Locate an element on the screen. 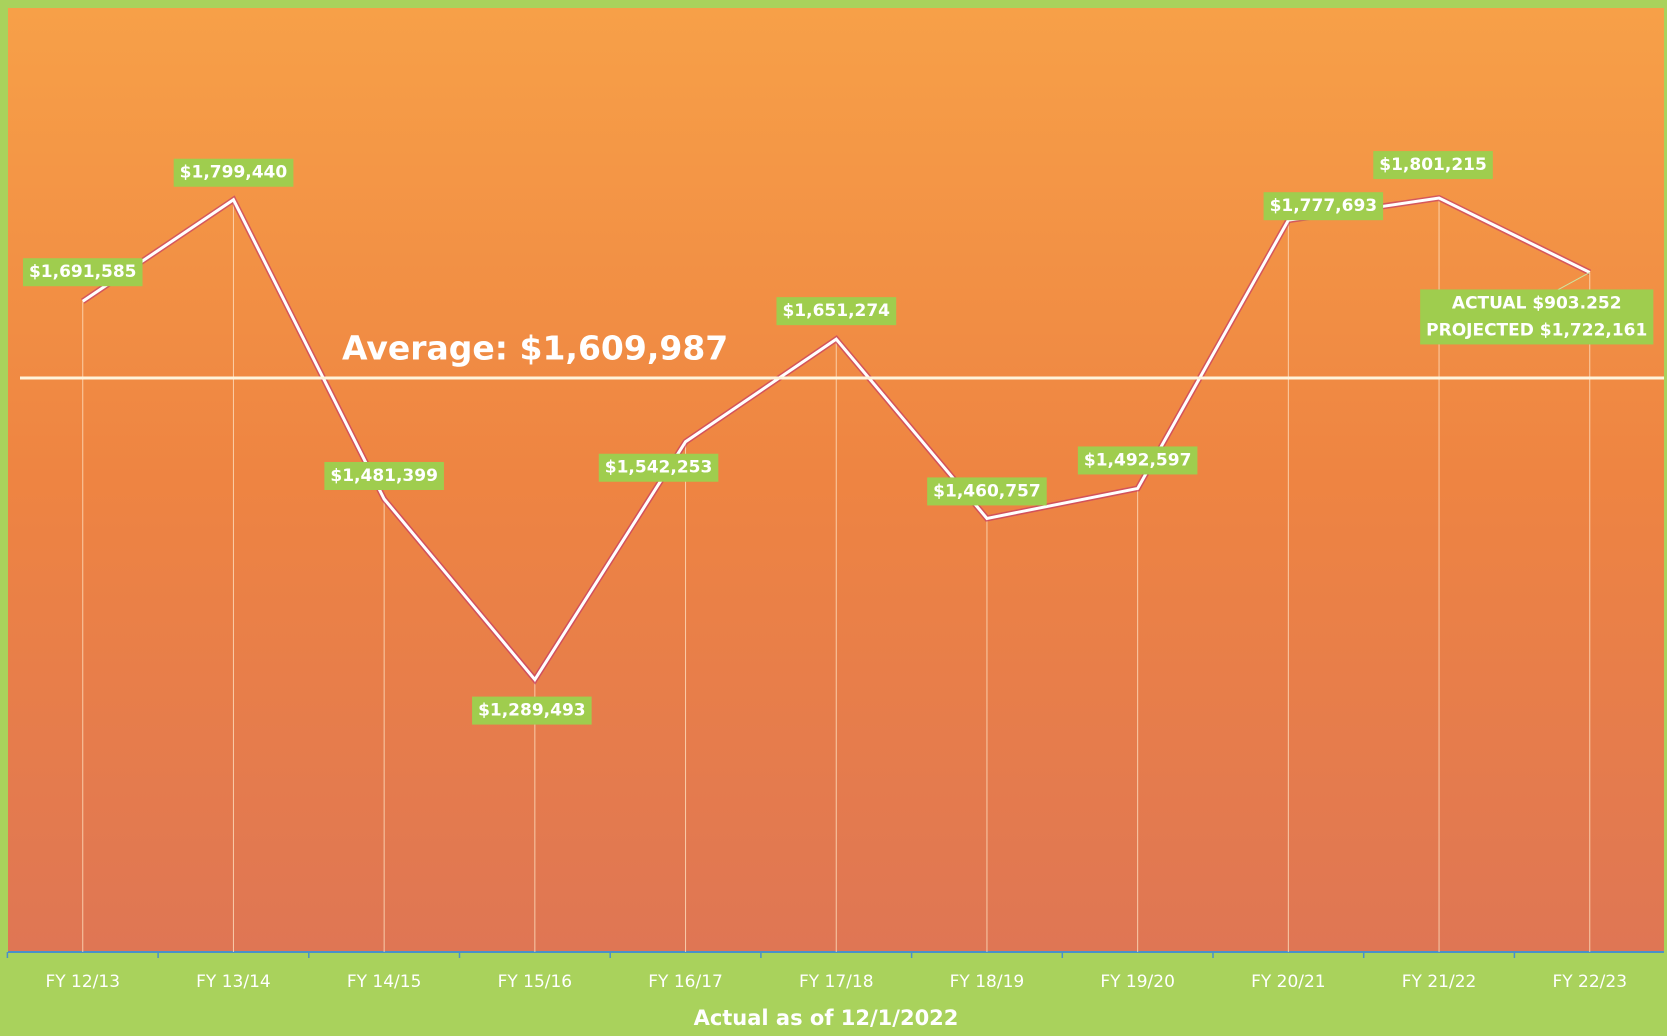  value-label: $1,691,585 is located at coordinates (83, 272).